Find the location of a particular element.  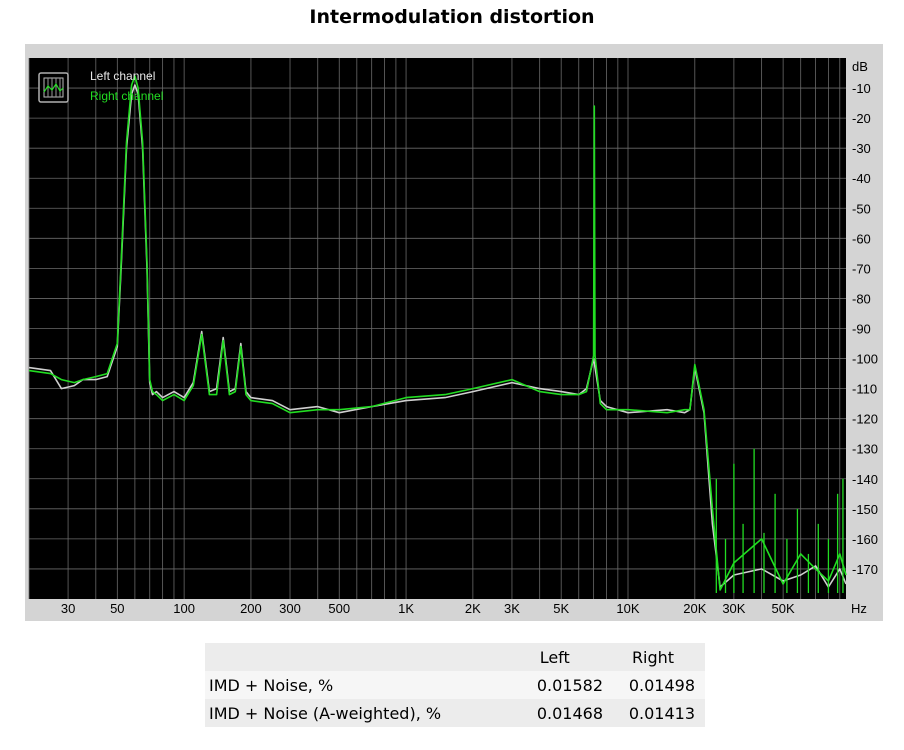

x-tick-label: 3K is located at coordinates (512, 608).